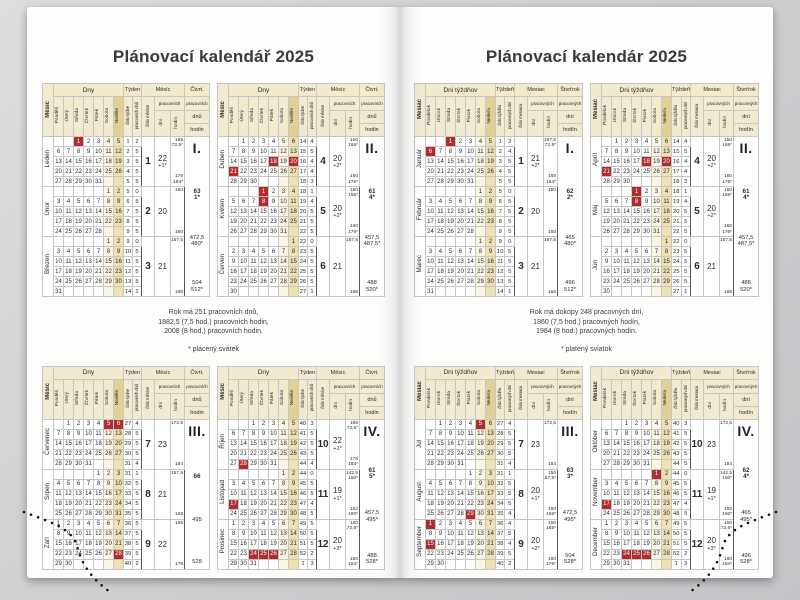 This screenshot has height=600, width=800. What do you see at coordinates (293, 534) in the screenshot?
I see `day-cell: 14` at bounding box center [293, 534].